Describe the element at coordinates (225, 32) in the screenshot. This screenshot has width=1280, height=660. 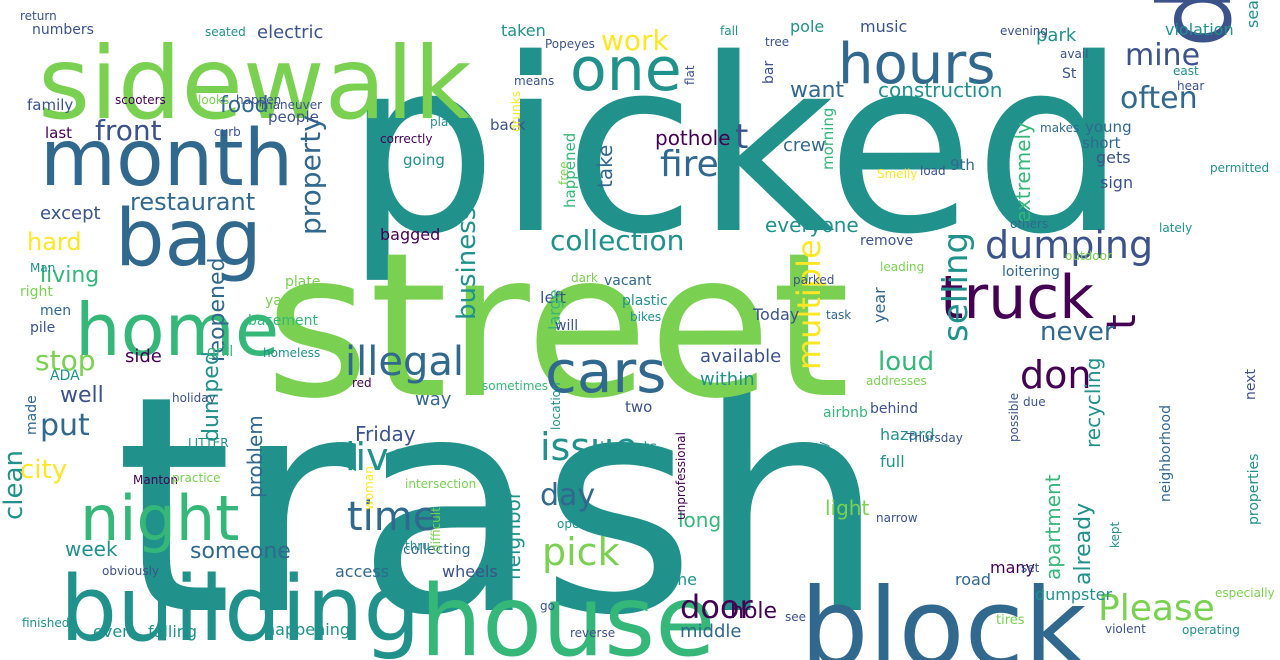
I see `word-cloud-word: seated` at that location.